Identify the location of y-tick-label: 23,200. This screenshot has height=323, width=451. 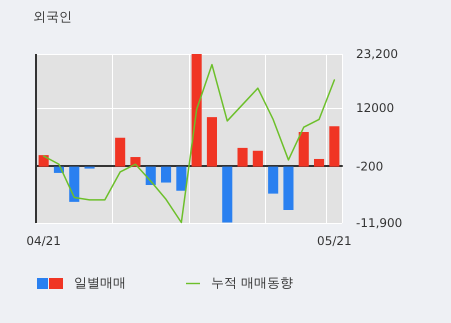
(377, 54).